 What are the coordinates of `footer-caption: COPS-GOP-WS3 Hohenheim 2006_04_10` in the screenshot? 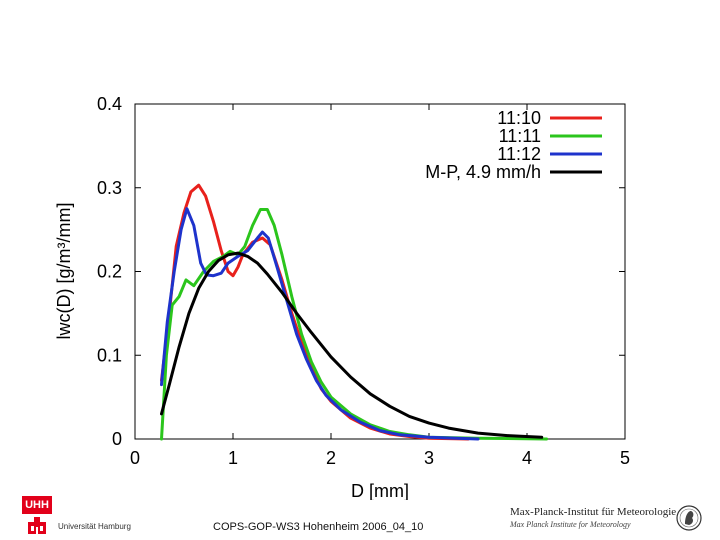 It's located at (318, 527).